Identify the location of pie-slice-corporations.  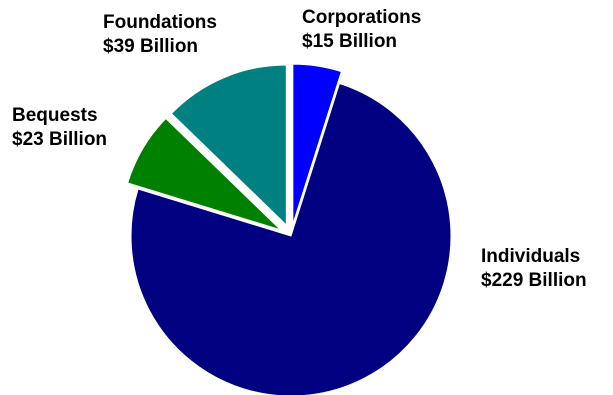
(317, 144).